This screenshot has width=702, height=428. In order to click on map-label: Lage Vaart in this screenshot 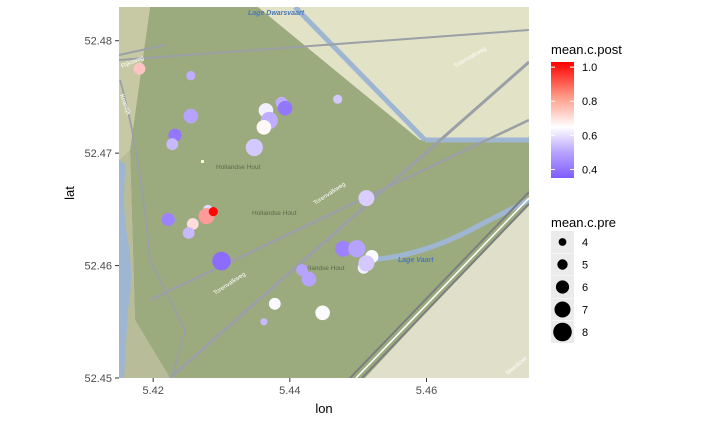, I will do `click(416, 260)`.